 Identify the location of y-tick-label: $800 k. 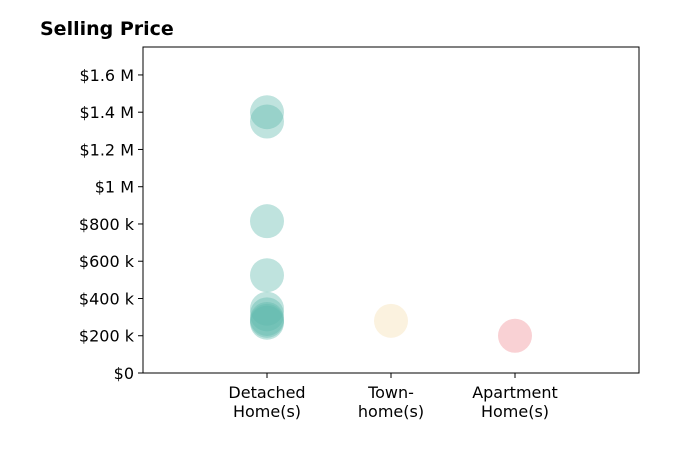
(107, 224).